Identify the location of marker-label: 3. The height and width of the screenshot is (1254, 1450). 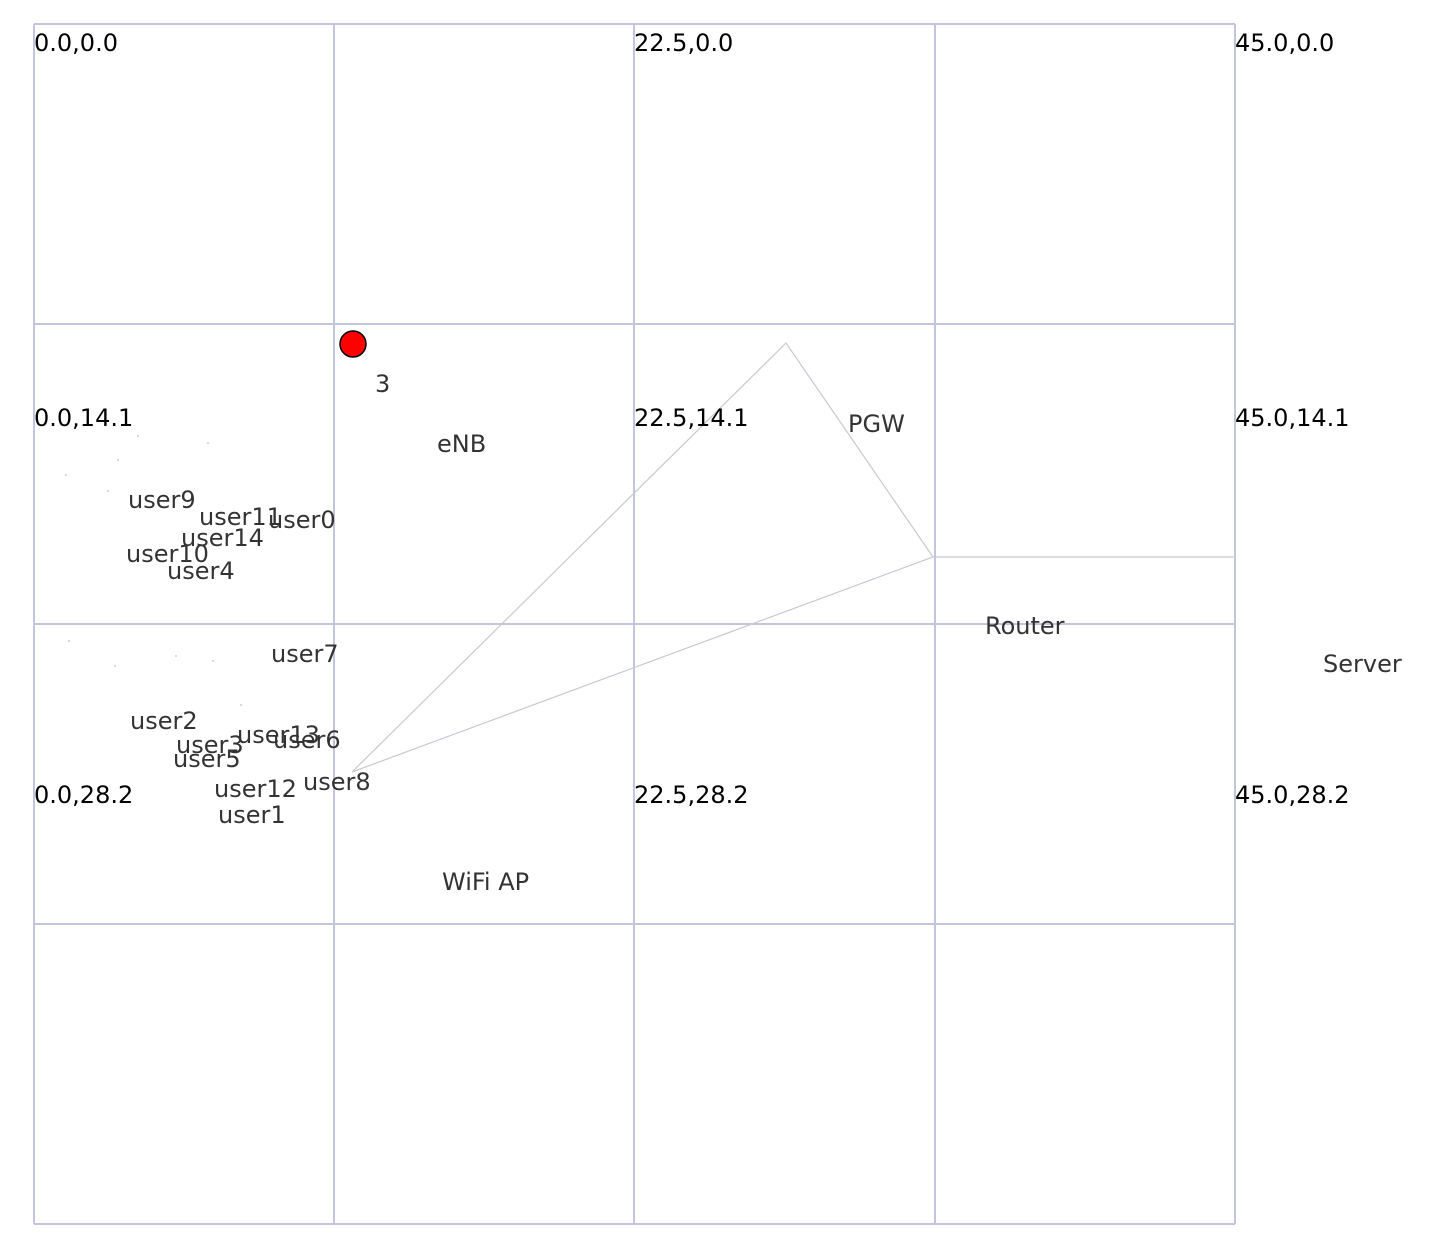
(382, 384).